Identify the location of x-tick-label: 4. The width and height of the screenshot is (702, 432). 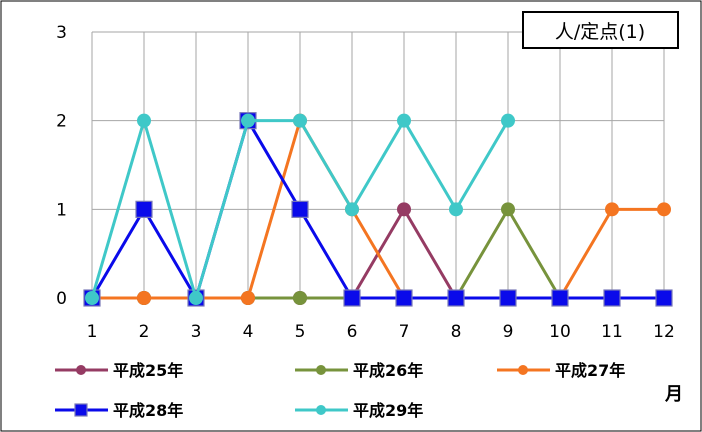
(248, 332).